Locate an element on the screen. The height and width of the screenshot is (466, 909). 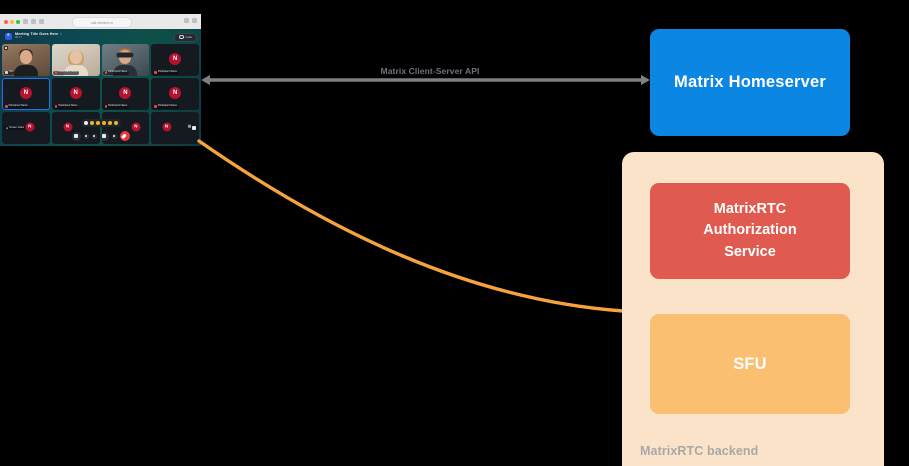
raise-hand-icon is located at coordinates (85, 123).